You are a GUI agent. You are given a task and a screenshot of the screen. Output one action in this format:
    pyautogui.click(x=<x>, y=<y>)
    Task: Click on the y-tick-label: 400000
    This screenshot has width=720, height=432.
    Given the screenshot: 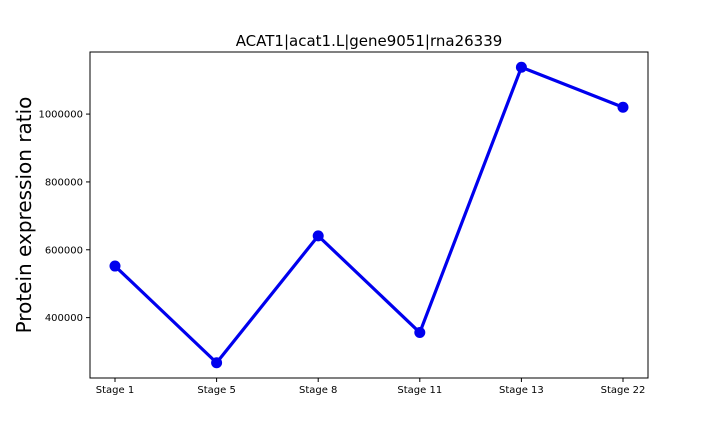 What is the action you would take?
    pyautogui.click(x=64, y=318)
    